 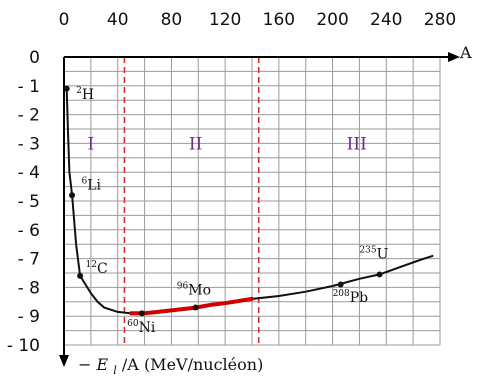 I want to click on nuclide-mass-number: 235, so click(x=367, y=251).